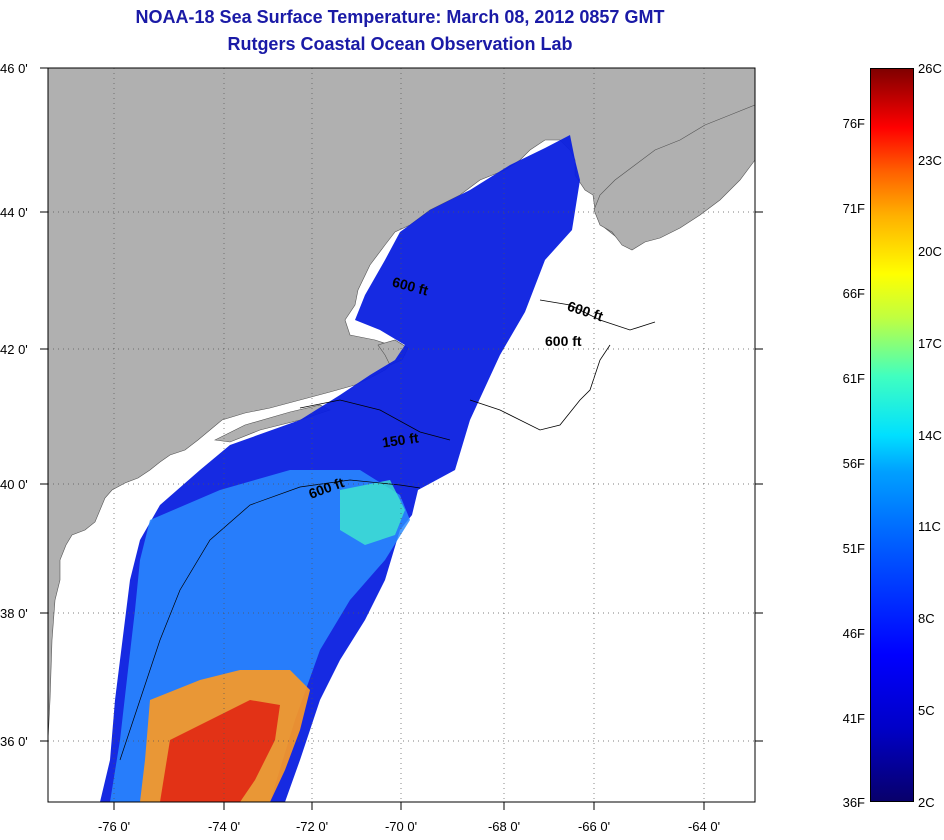 The image size is (944, 840). What do you see at coordinates (853, 123) in the screenshot?
I see `colorbar-label-76f: 76F` at bounding box center [853, 123].